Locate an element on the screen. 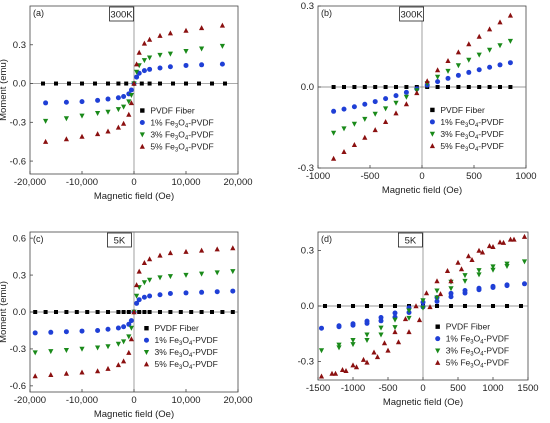  x-tick-label: -10,000 is located at coordinates (82, 182).